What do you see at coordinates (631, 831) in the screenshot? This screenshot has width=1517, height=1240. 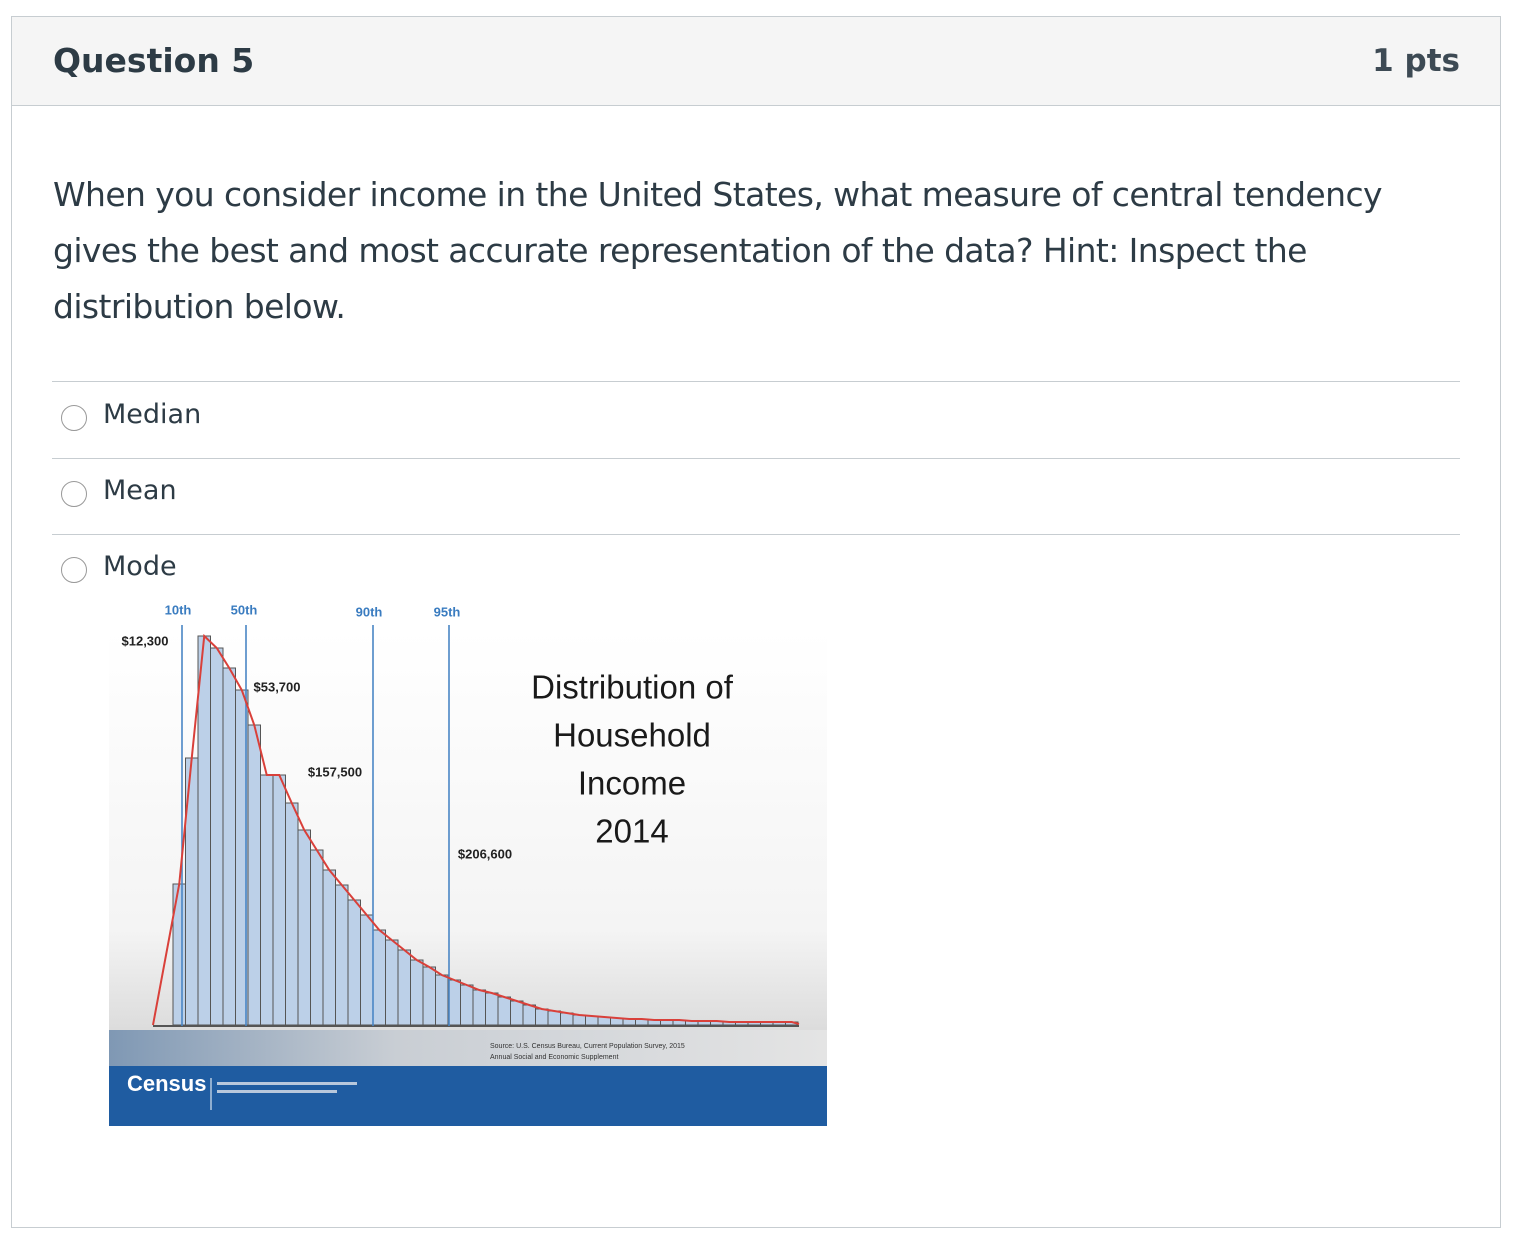 I see `figure-title: 2014` at bounding box center [631, 831].